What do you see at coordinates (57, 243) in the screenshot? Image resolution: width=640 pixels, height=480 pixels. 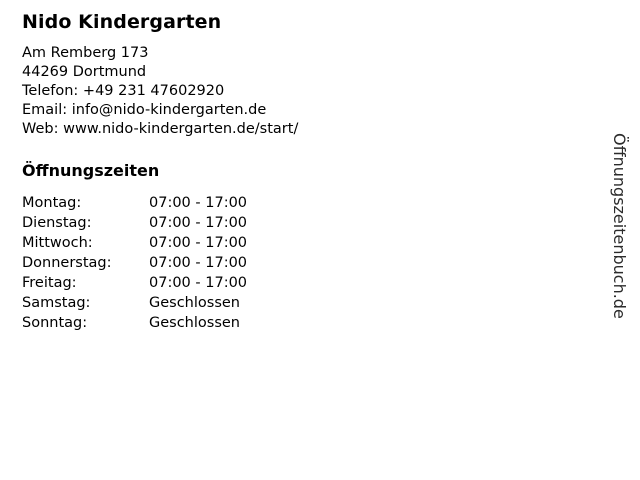 I see `hours-day-label: Mittwoch:` at bounding box center [57, 243].